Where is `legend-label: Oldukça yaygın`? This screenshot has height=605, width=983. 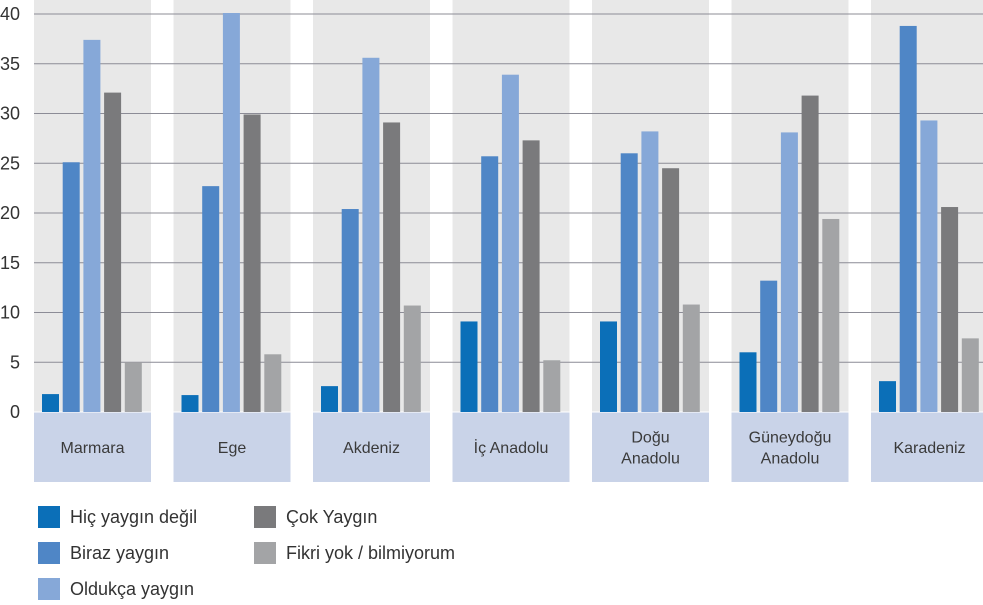
legend-label: Oldukça yaygın is located at coordinates (132, 588).